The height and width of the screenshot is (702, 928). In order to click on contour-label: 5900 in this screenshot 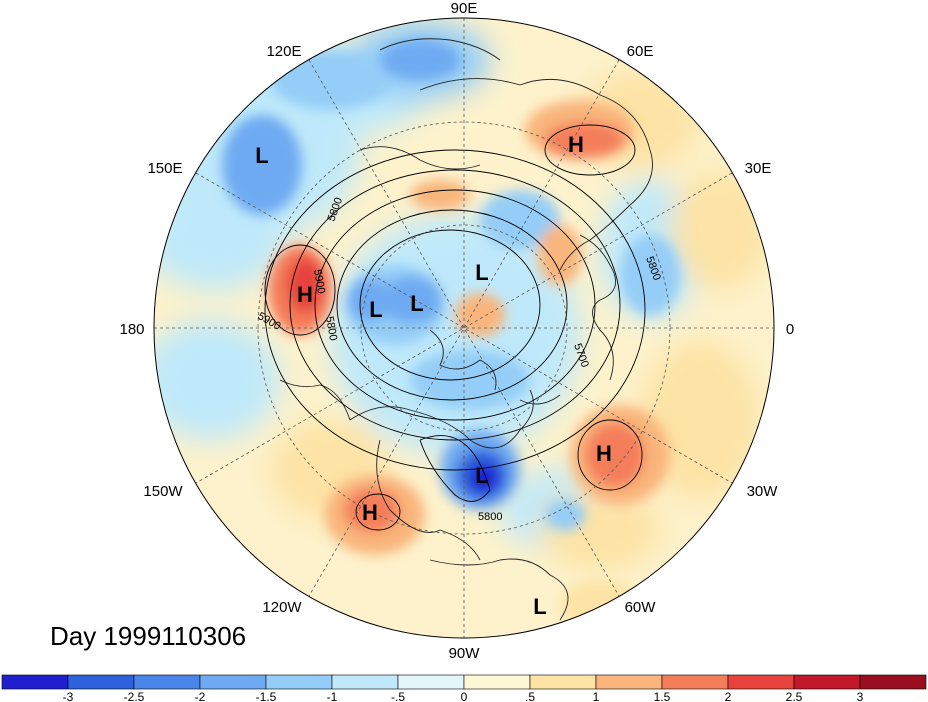, I will do `click(319, 281)`.